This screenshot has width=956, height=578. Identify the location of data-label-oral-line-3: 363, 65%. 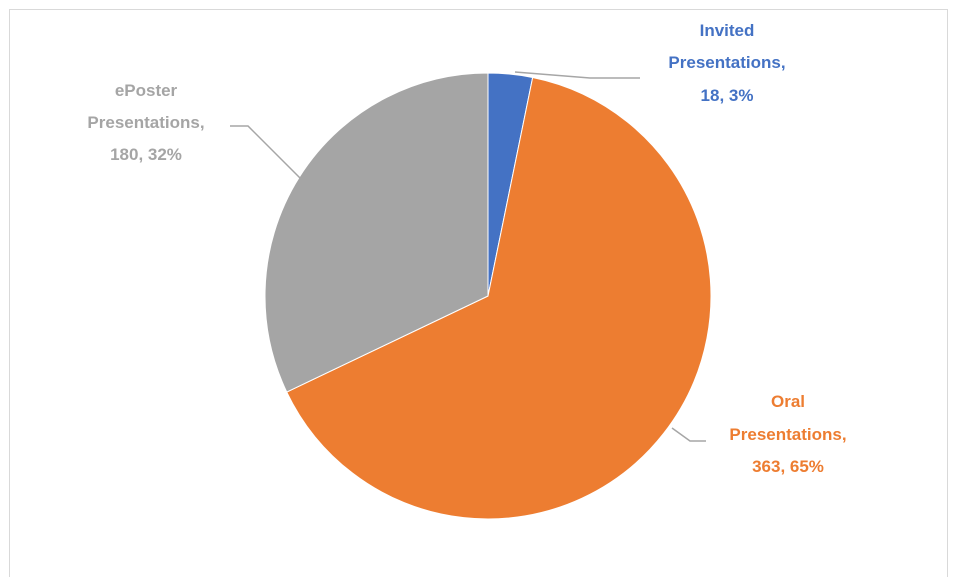
(788, 466).